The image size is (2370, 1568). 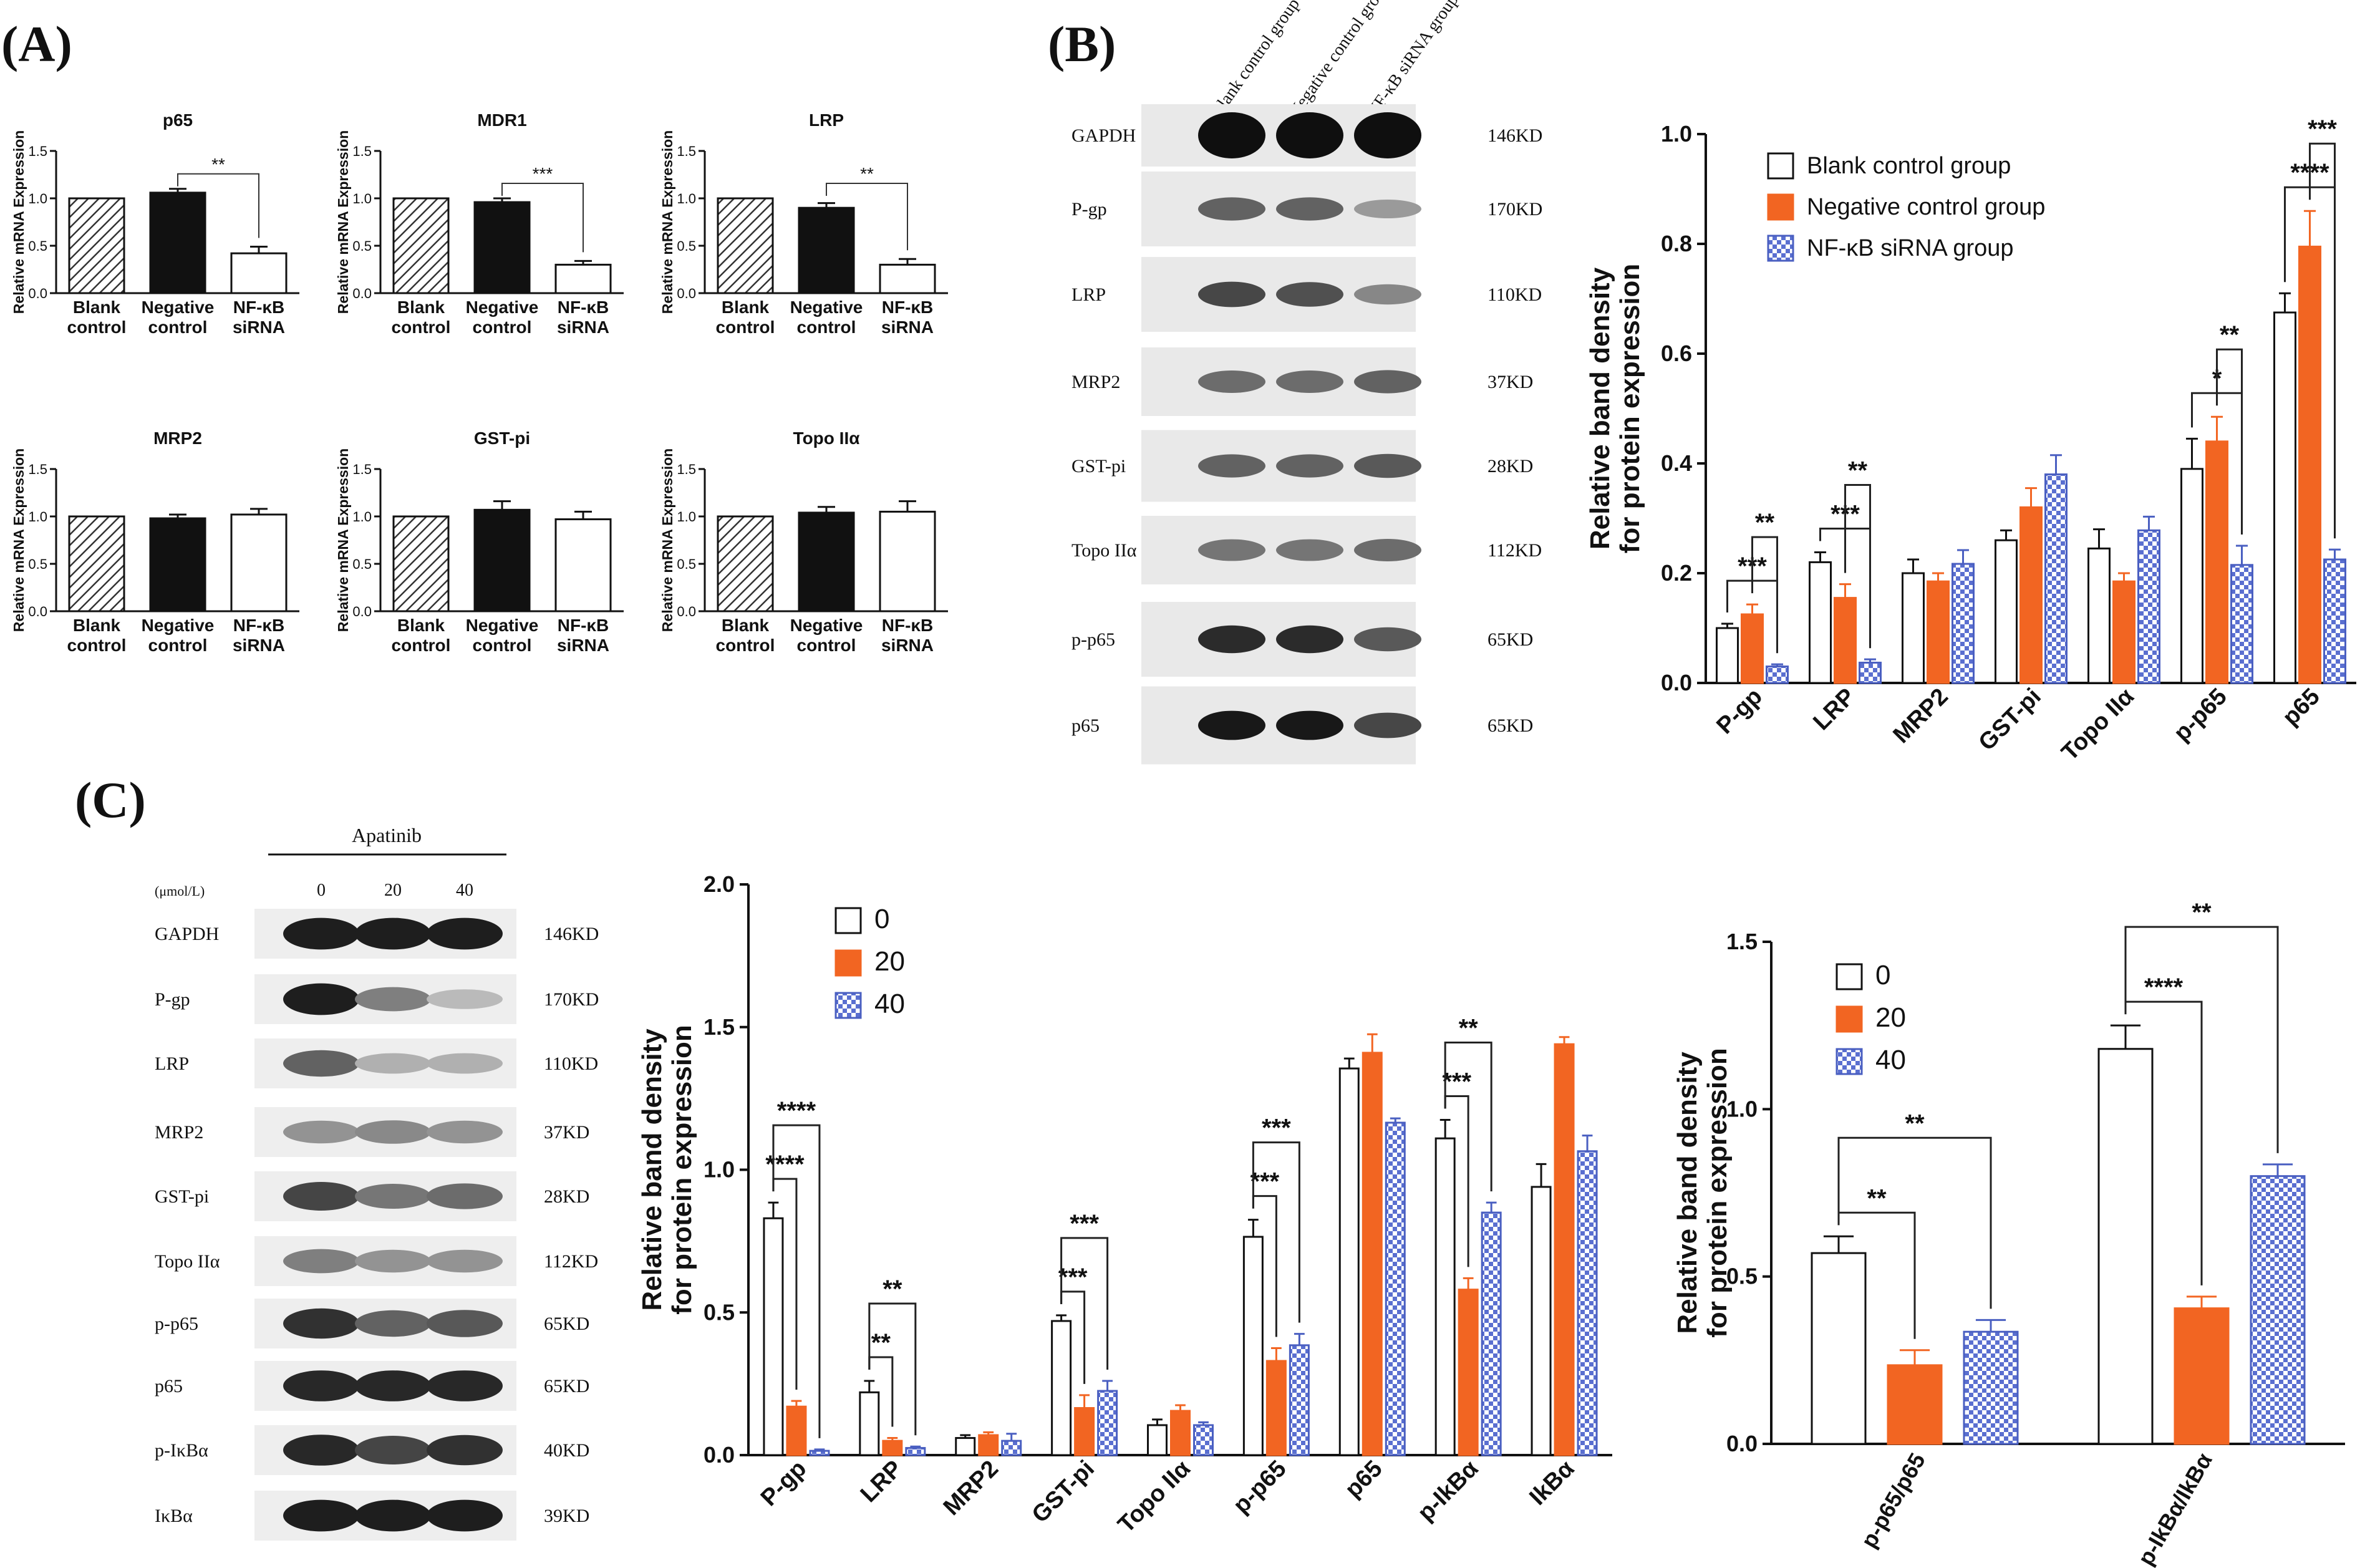 I want to click on blot-kd-label: 146KD, so click(x=571, y=934).